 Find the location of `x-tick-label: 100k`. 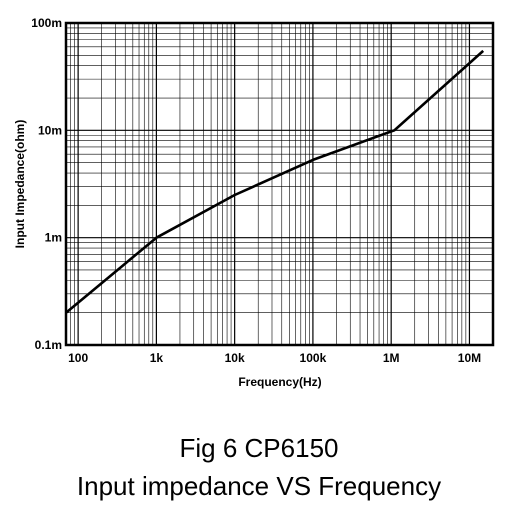

x-tick-label: 100k is located at coordinates (313, 358).